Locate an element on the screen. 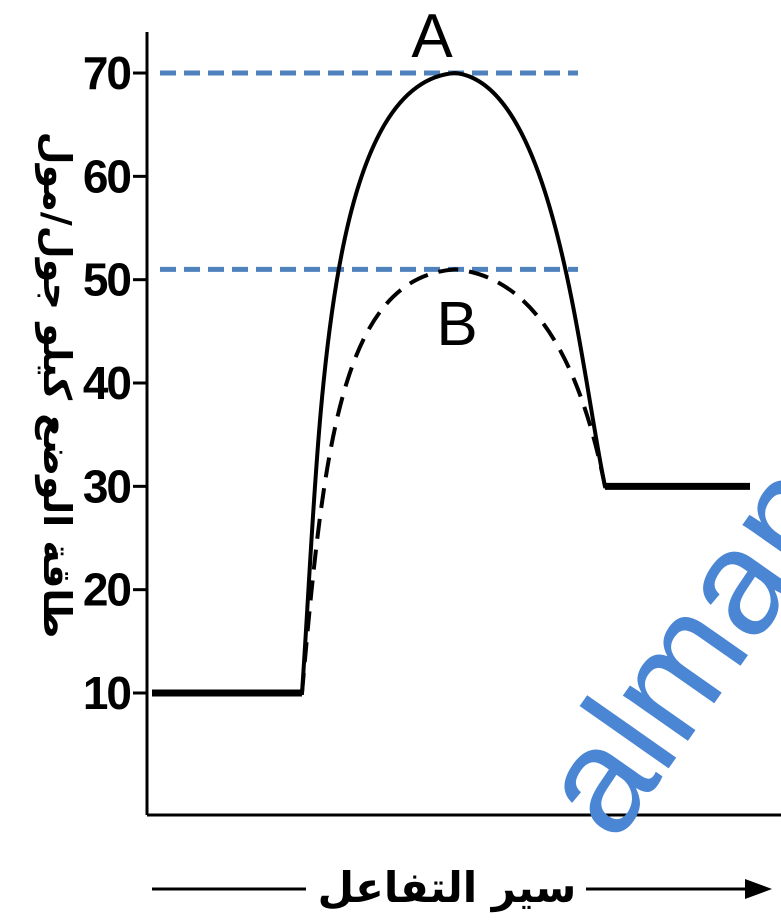  arrow-head-icon is located at coordinates (758, 889).